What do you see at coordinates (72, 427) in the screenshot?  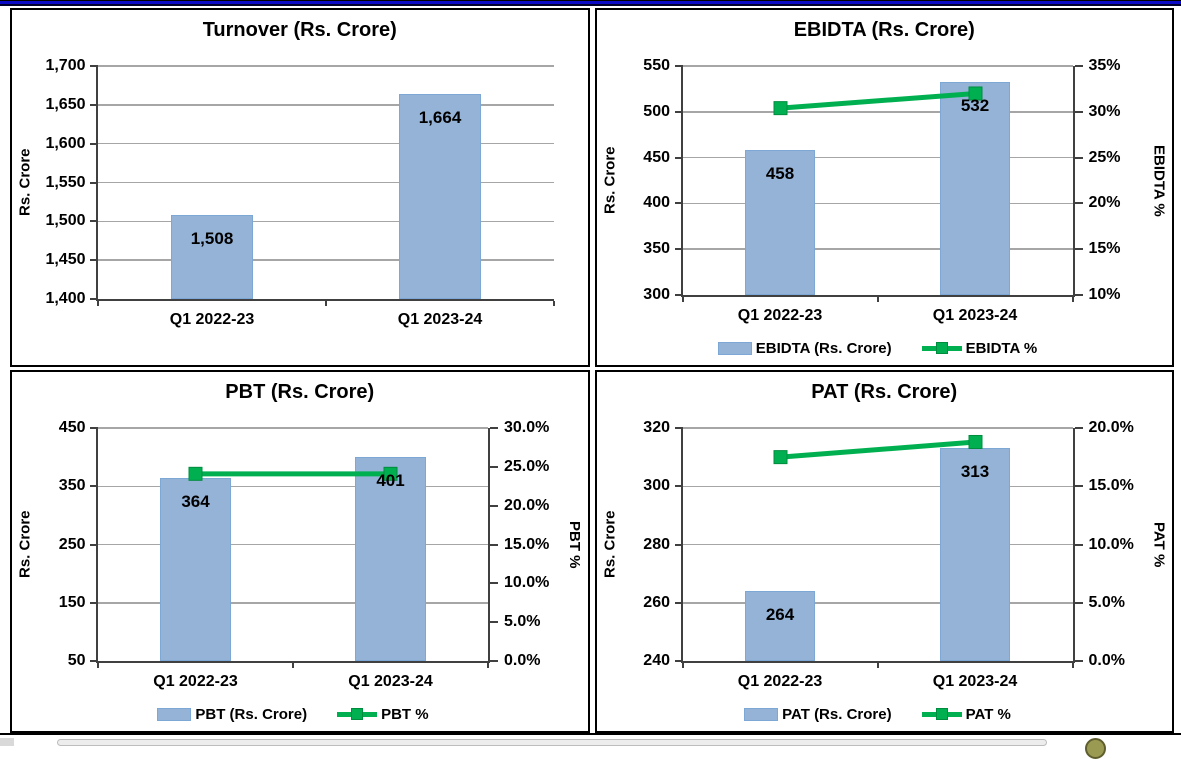 I see `y-axis-tick-label: 450` at bounding box center [72, 427].